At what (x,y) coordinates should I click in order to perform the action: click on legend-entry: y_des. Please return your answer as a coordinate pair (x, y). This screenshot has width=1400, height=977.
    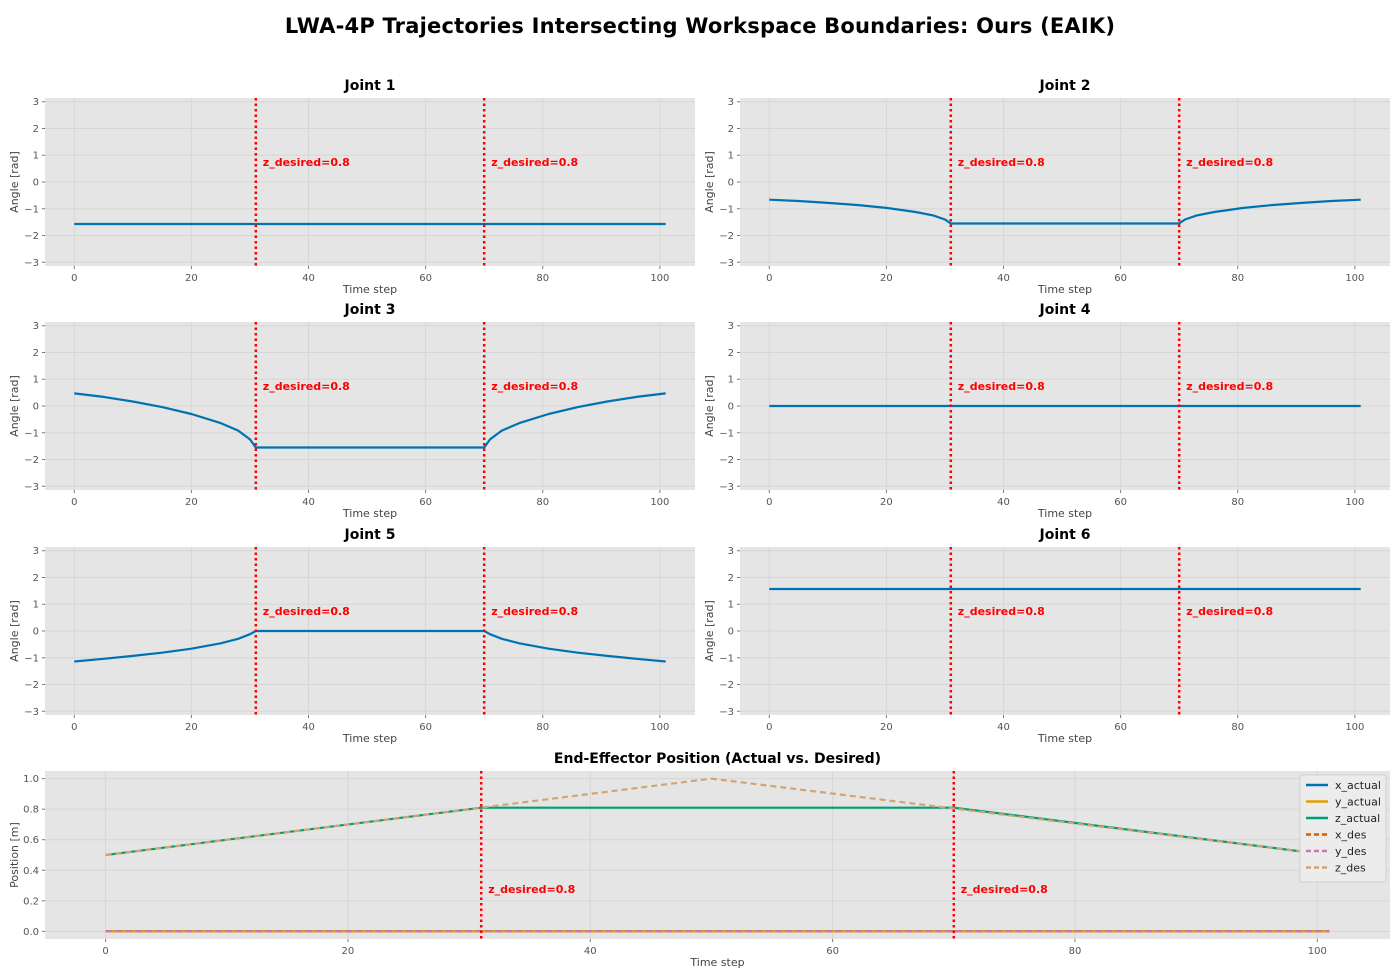
    Looking at the image, I should click on (1351, 851).